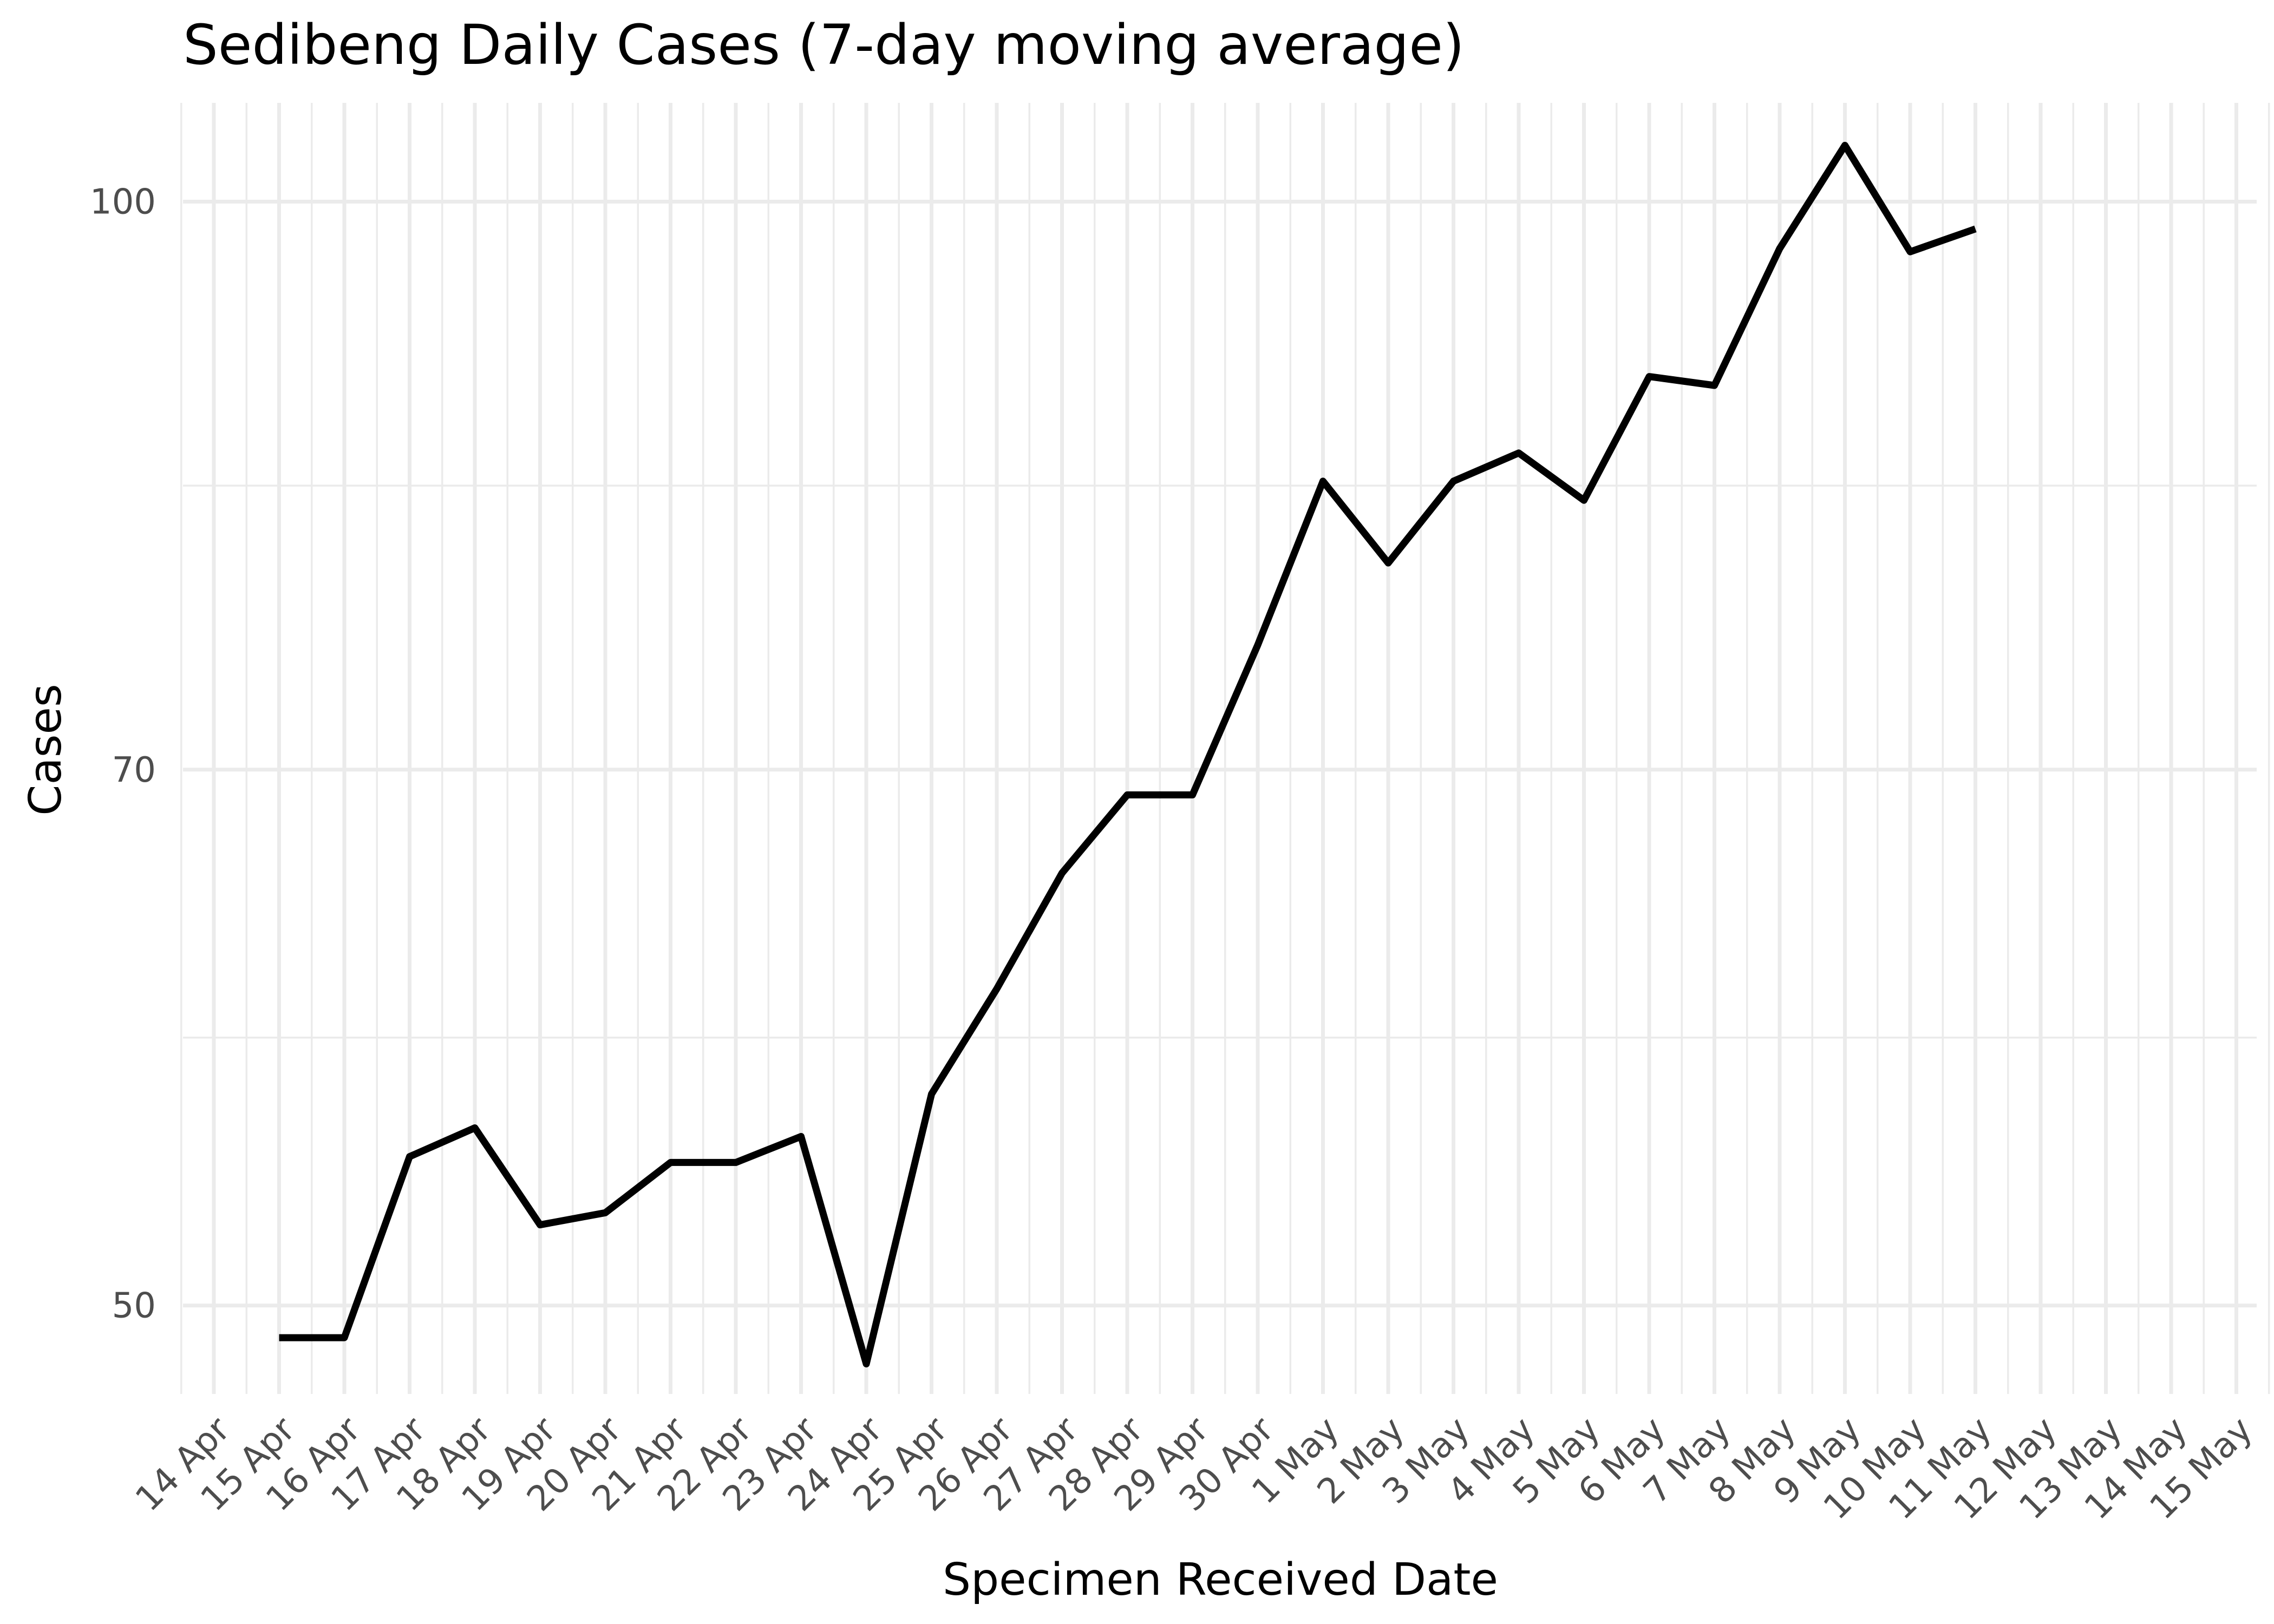 This screenshot has height=1624, width=2274. I want to click on x-axis-title: Specimen Received Date, so click(1221, 1580).